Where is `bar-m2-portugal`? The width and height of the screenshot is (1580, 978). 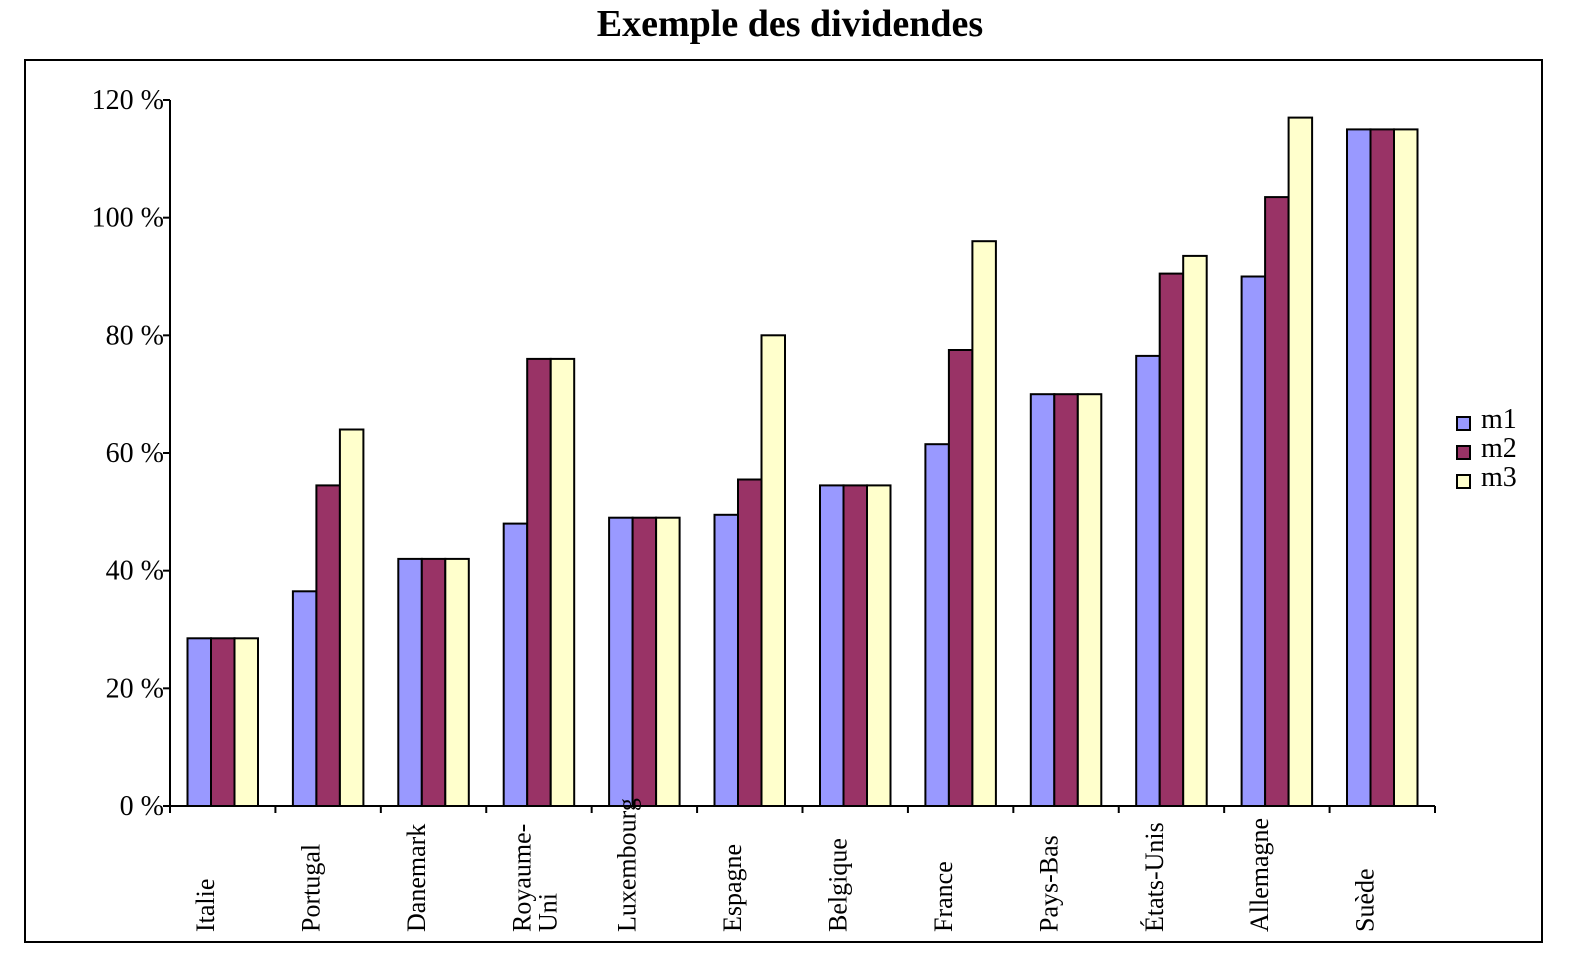 bar-m2-portugal is located at coordinates (328, 645).